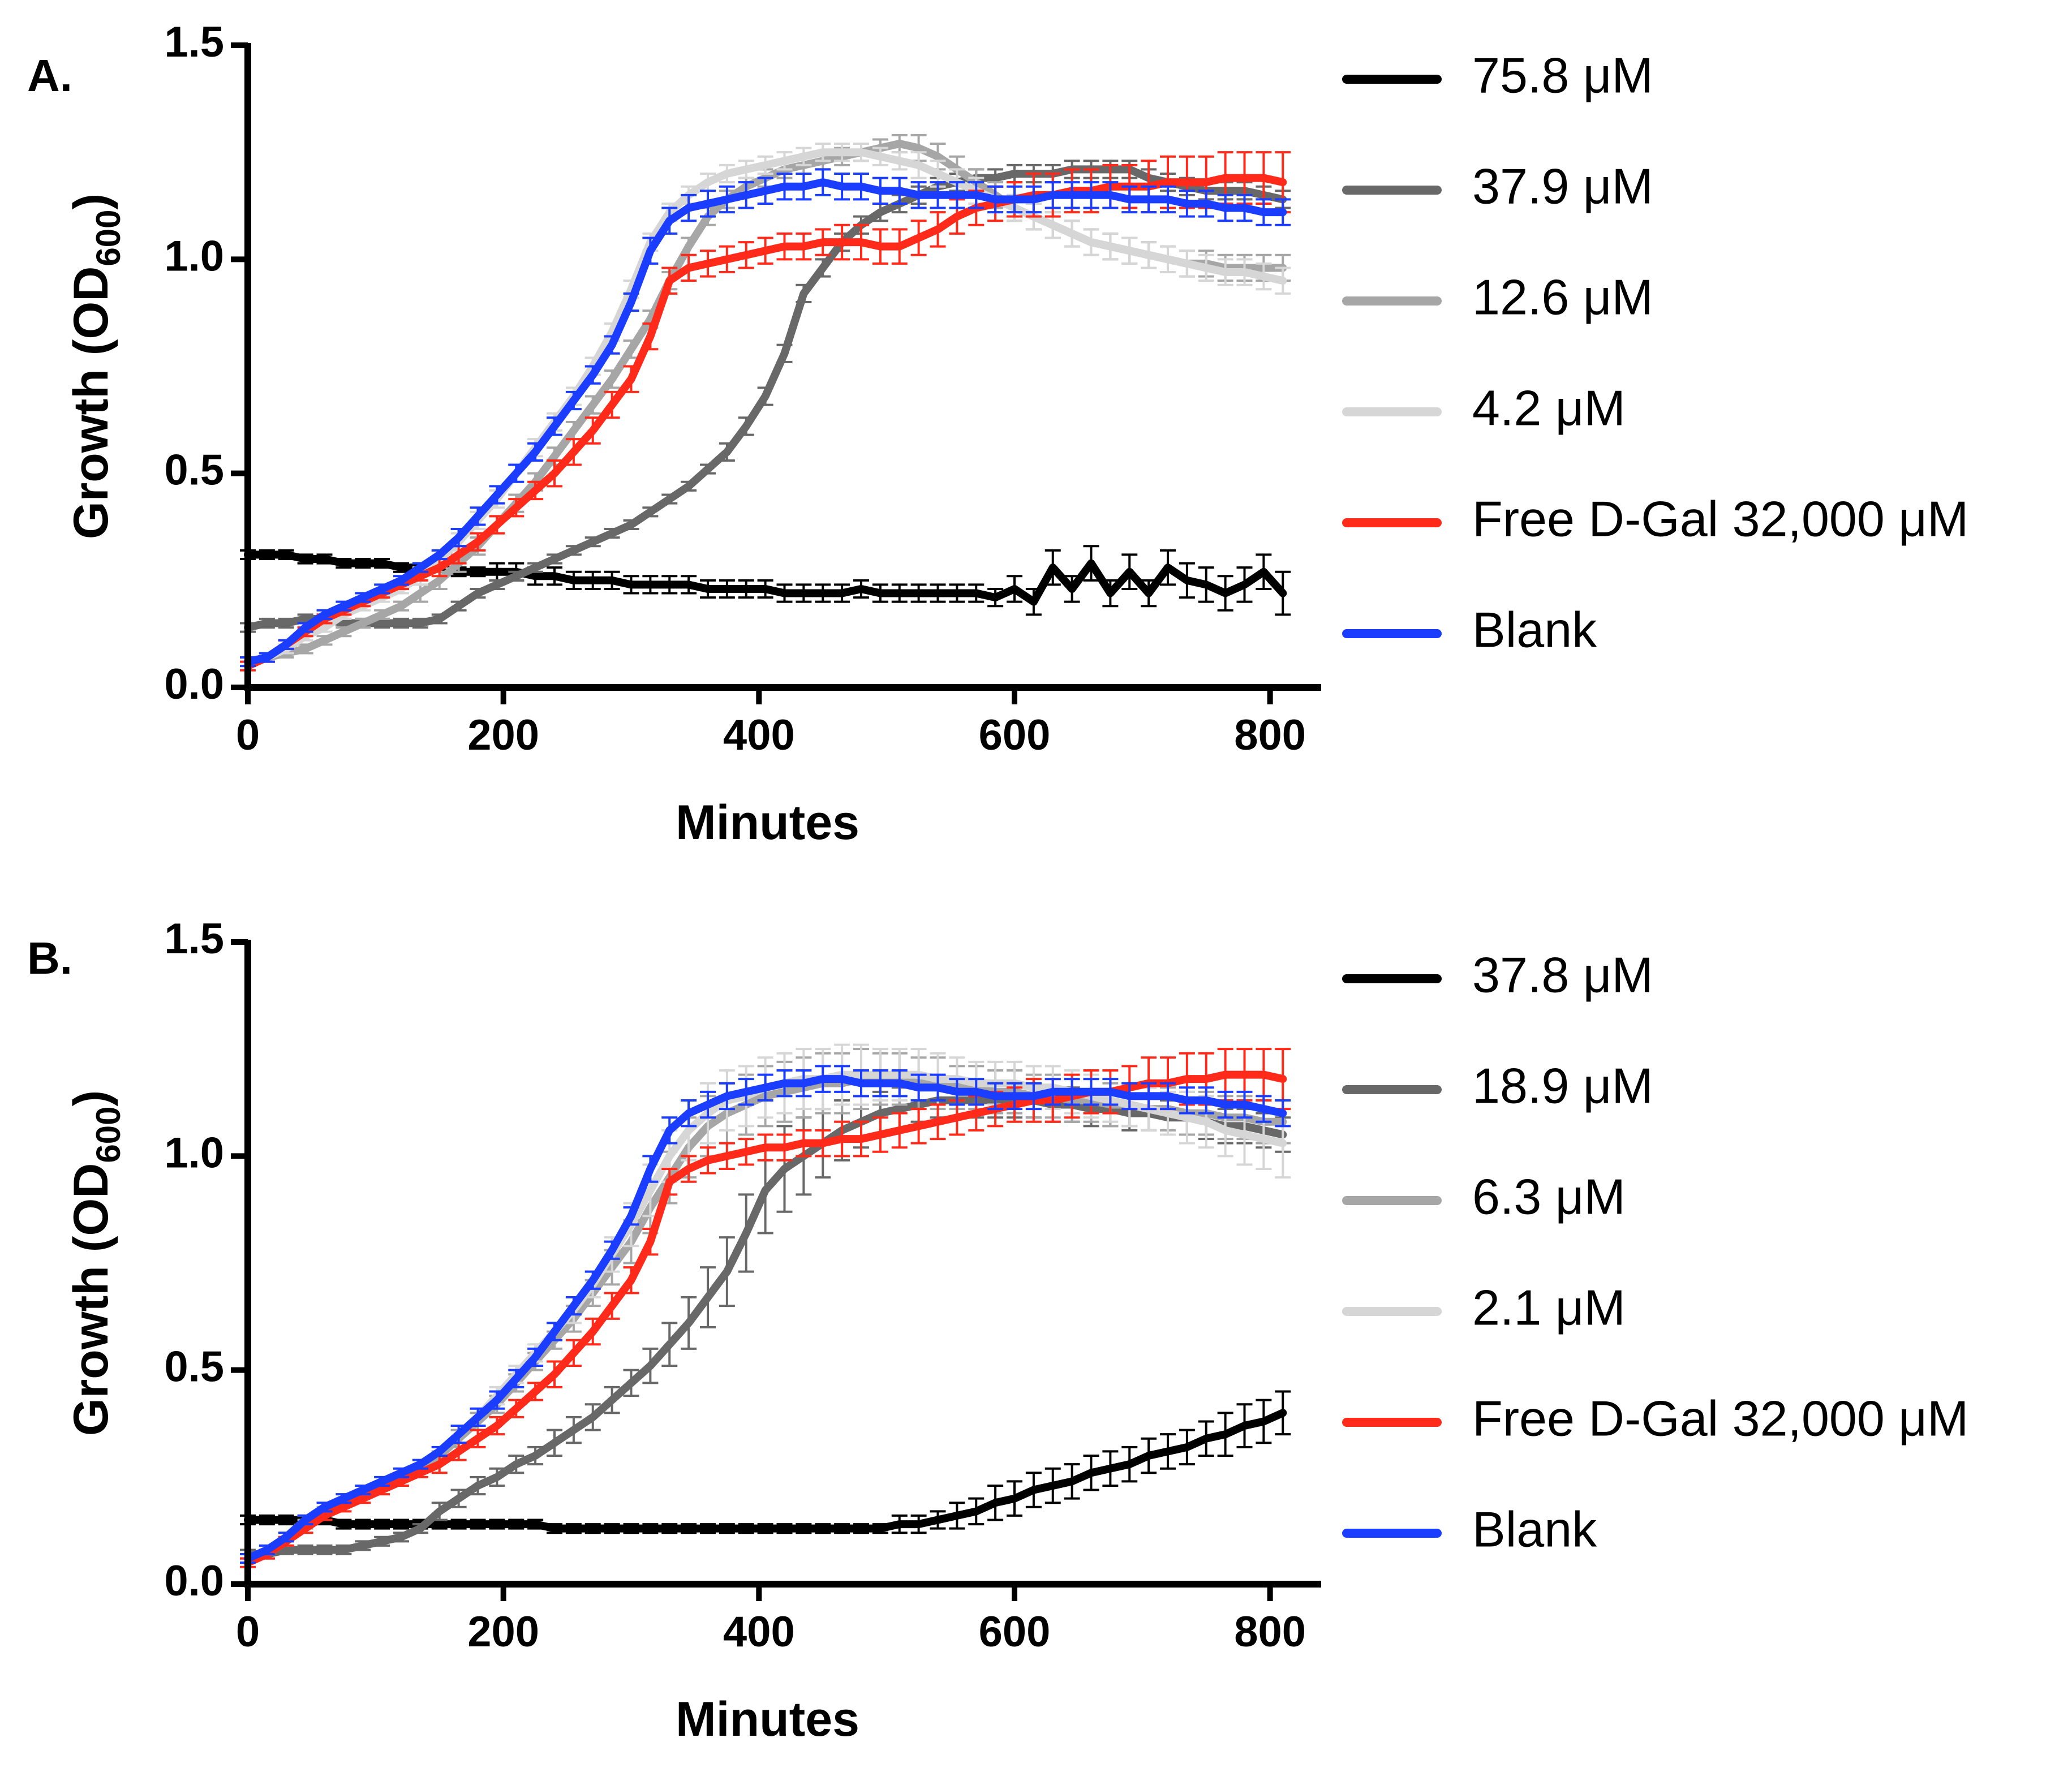  What do you see at coordinates (1549, 1307) in the screenshot?
I see `legend-label: 2.1 μM` at bounding box center [1549, 1307].